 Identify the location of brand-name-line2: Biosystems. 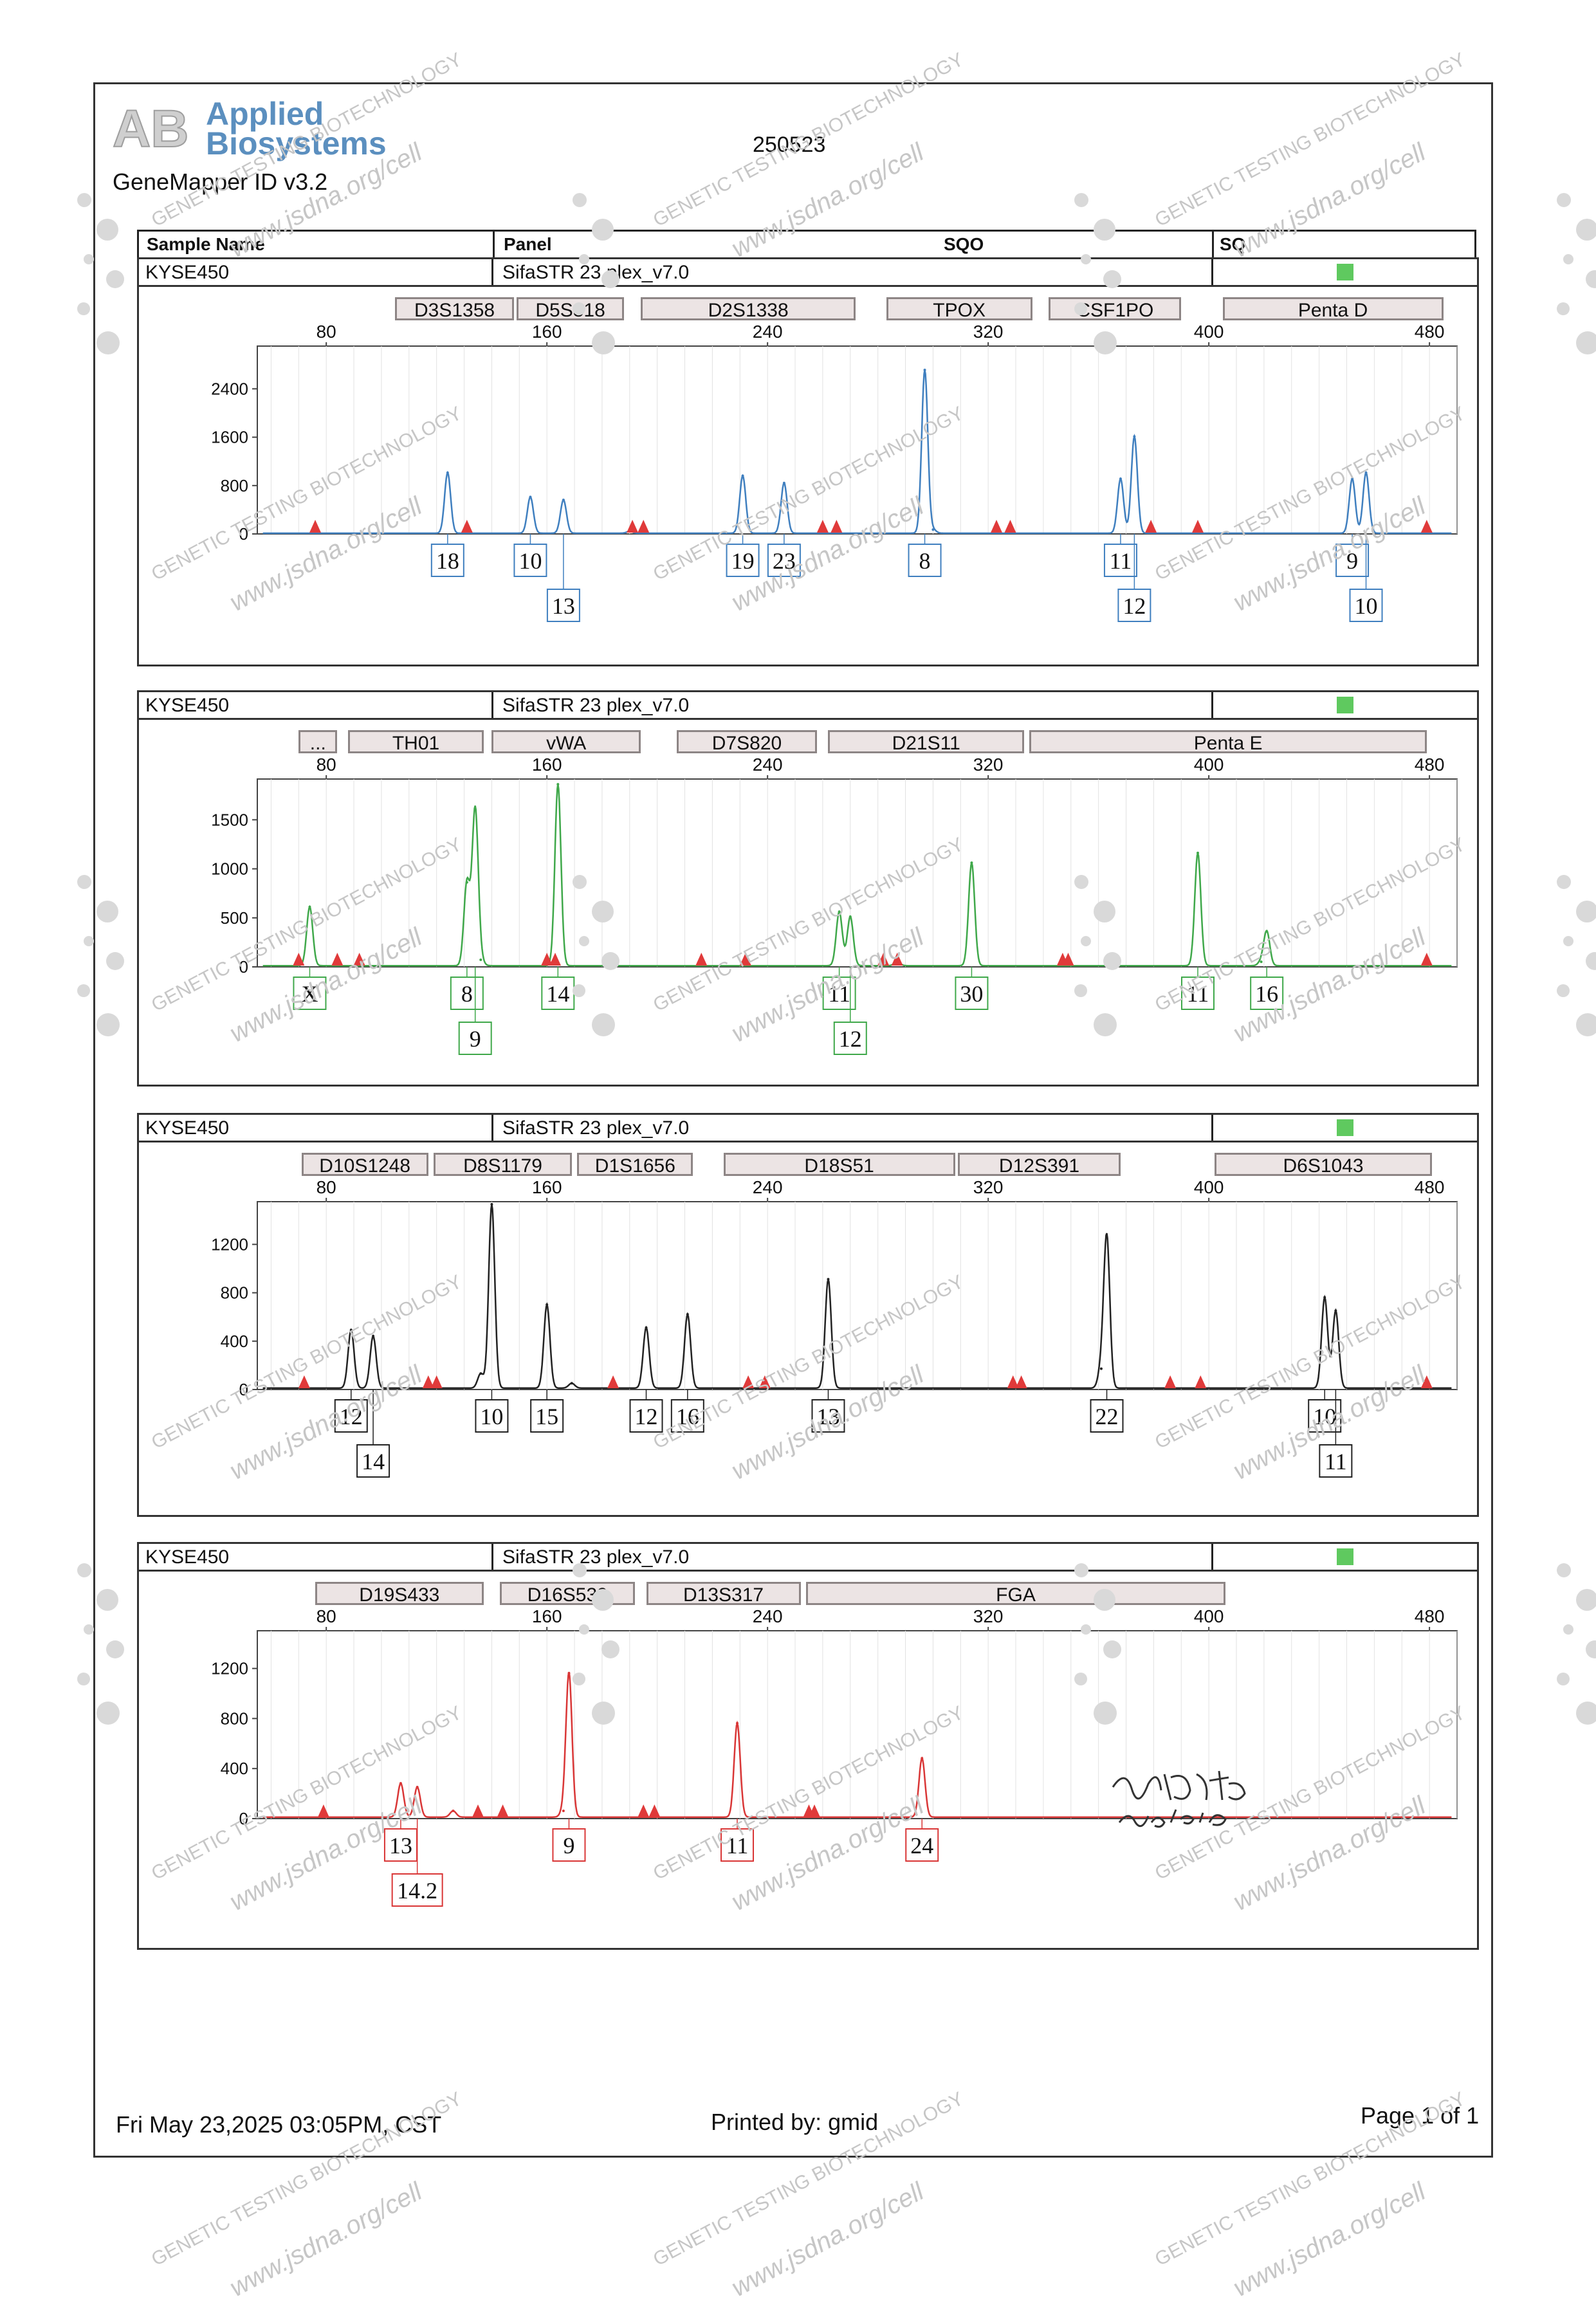
(296, 143).